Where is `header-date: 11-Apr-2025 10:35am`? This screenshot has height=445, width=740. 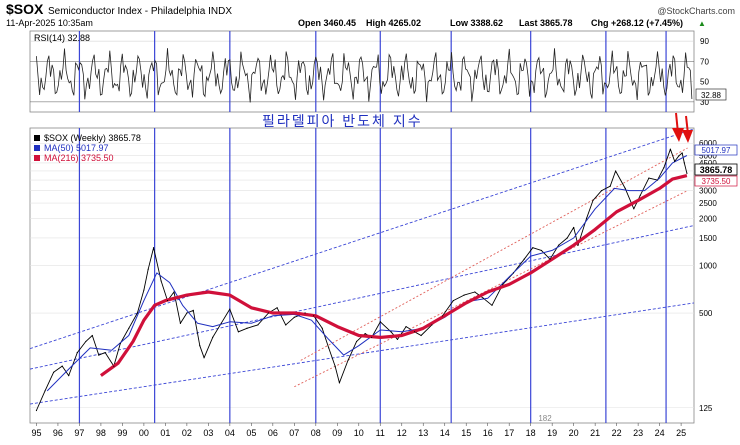 header-date: 11-Apr-2025 10:35am is located at coordinates (49, 23).